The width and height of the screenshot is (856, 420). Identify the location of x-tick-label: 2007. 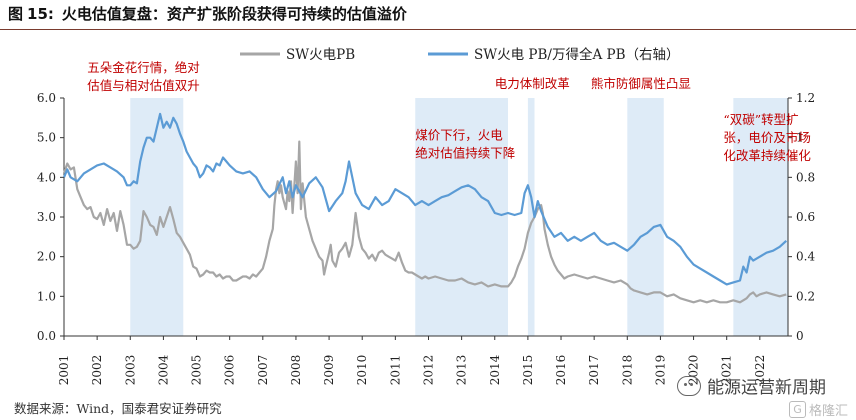
(263, 370).